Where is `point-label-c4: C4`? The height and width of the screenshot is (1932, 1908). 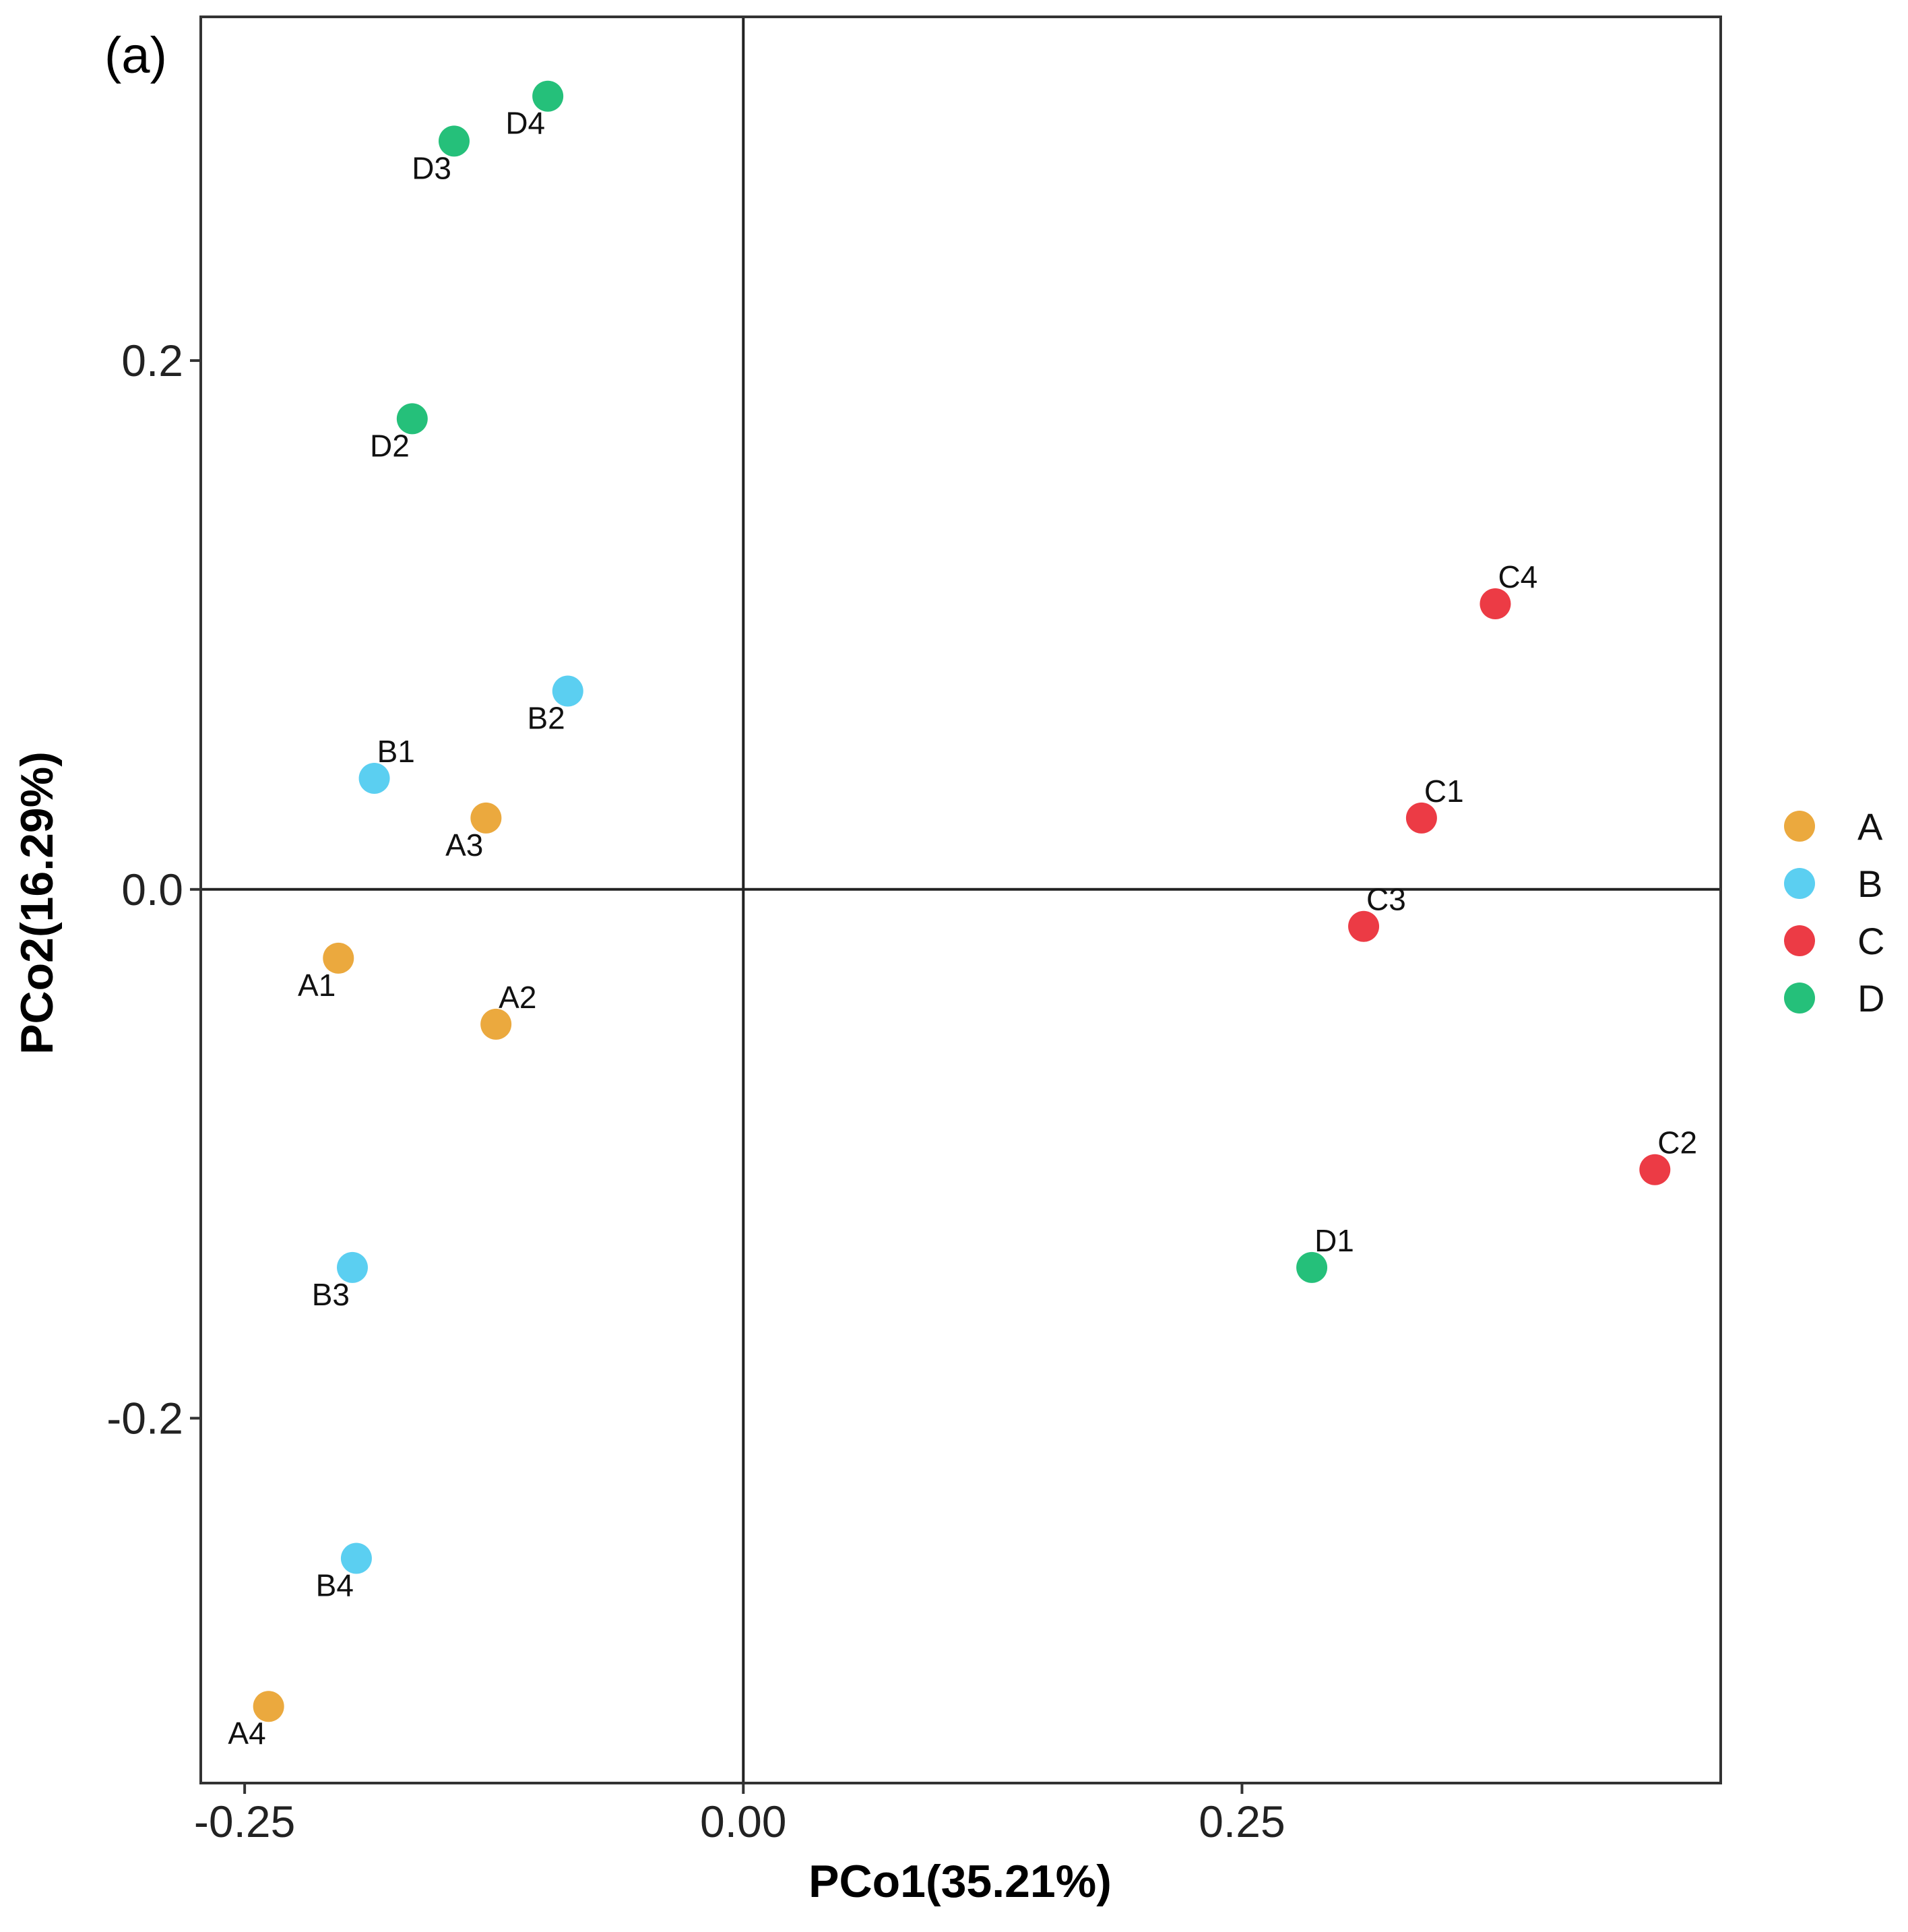 point-label-c4: C4 is located at coordinates (1517, 576).